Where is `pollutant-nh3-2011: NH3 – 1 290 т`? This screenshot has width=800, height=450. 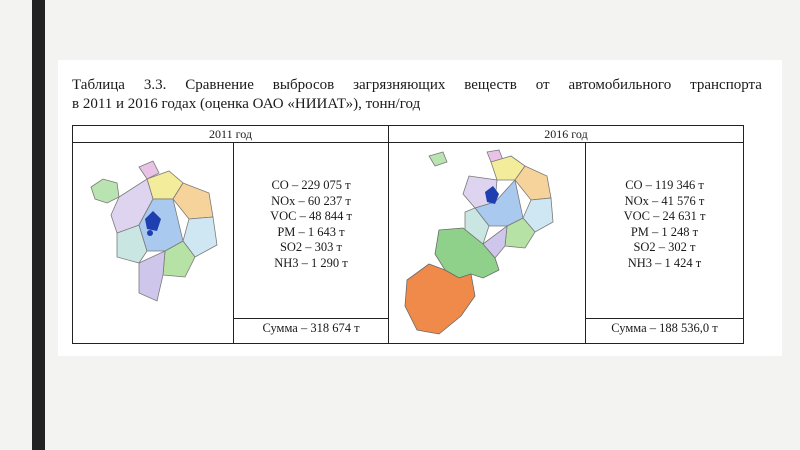 pollutant-nh3-2011: NH3 – 1 290 т is located at coordinates (311, 262).